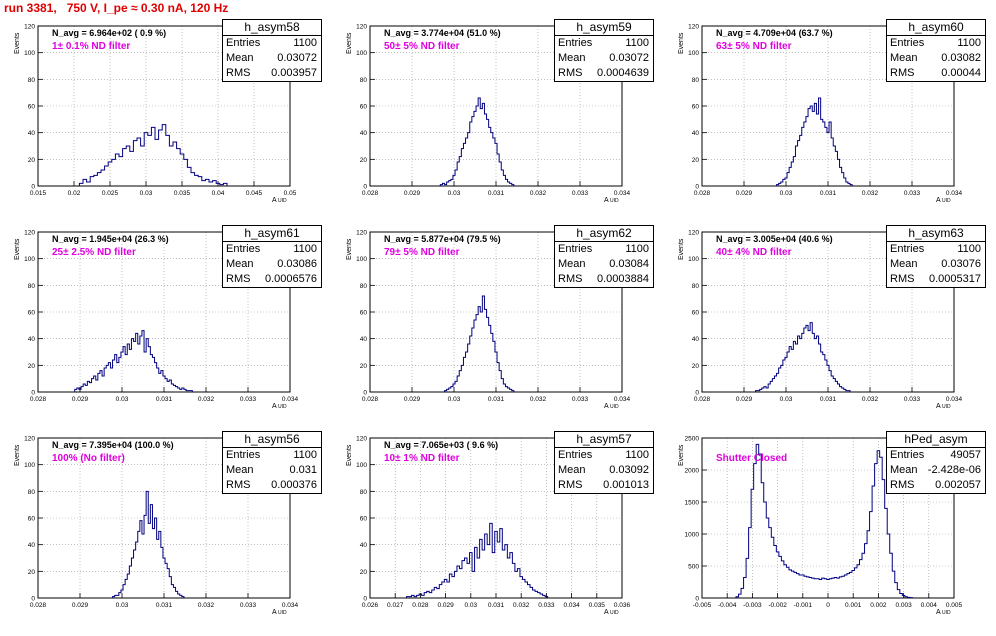  What do you see at coordinates (361, 53) in the screenshot?
I see `y-tick-label: 100` at bounding box center [361, 53].